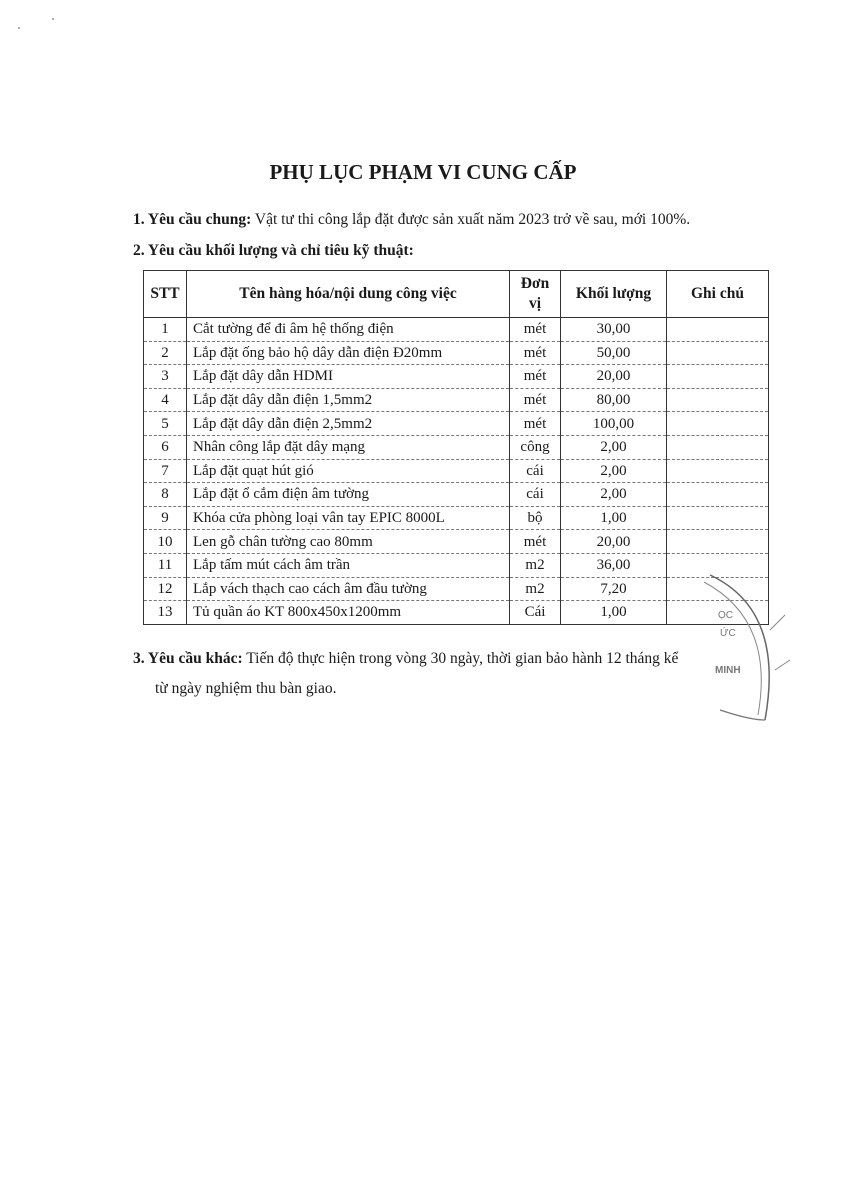  Describe the element at coordinates (348, 565) in the screenshot. I see `cell-name: Lắp tấm mút cách âm trần` at that location.